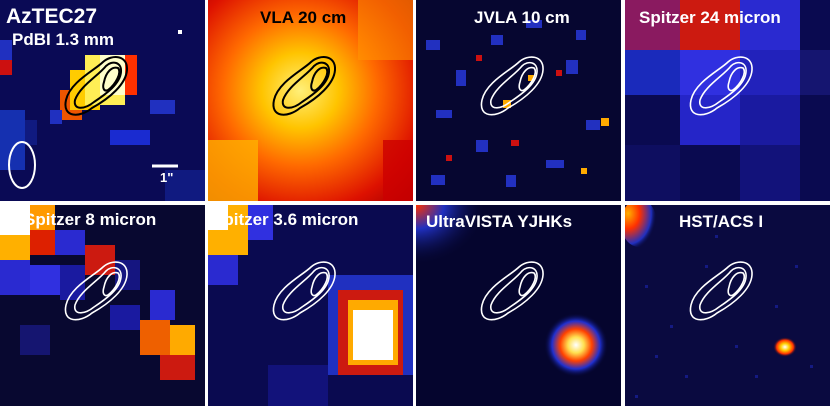 Image resolution: width=830 pixels, height=407 pixels. What do you see at coordinates (499, 221) in the screenshot?
I see `panel-title: UltraVISTA YJHKs` at bounding box center [499, 221].